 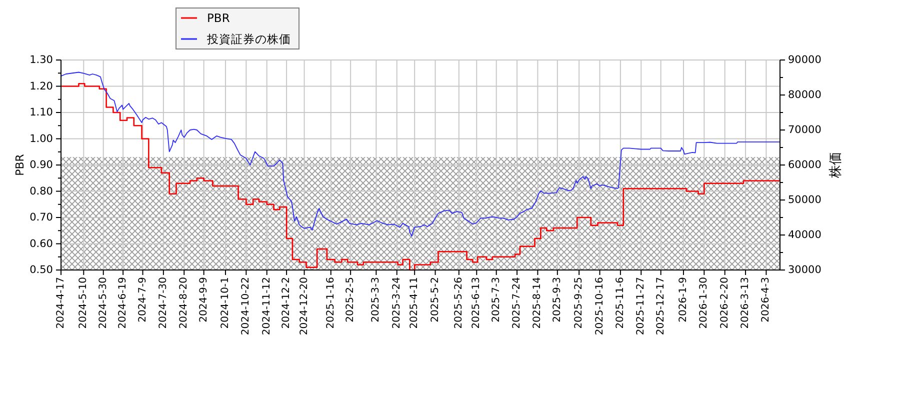 What do you see at coordinates (435, 299) in the screenshot?
I see `x-tick-label: 2025-5-2` at bounding box center [435, 299].